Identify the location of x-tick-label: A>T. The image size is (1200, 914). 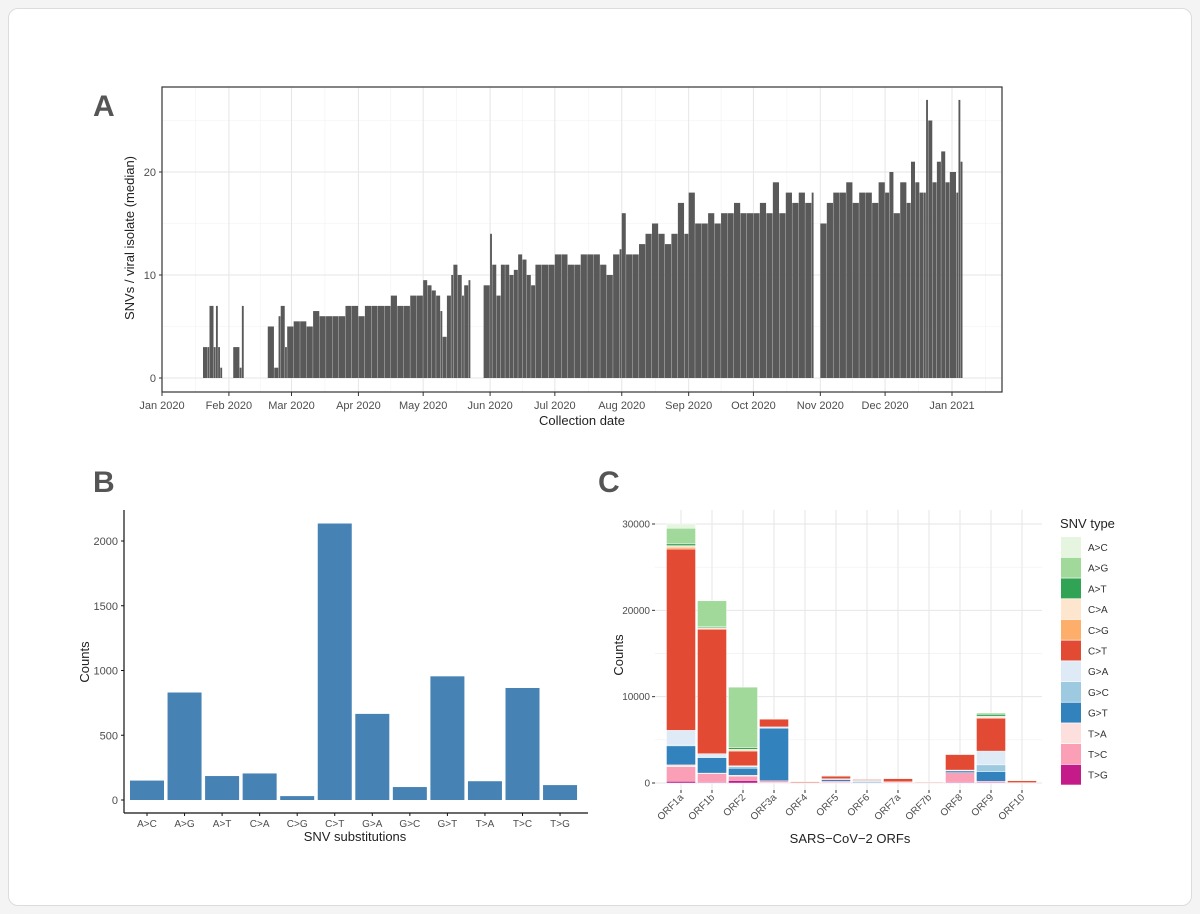
(222, 824).